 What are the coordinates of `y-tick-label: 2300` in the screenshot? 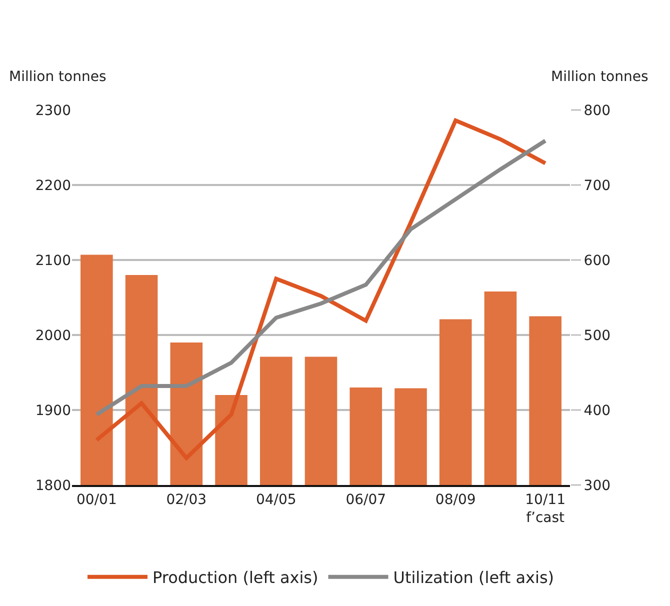 It's located at (53, 110).